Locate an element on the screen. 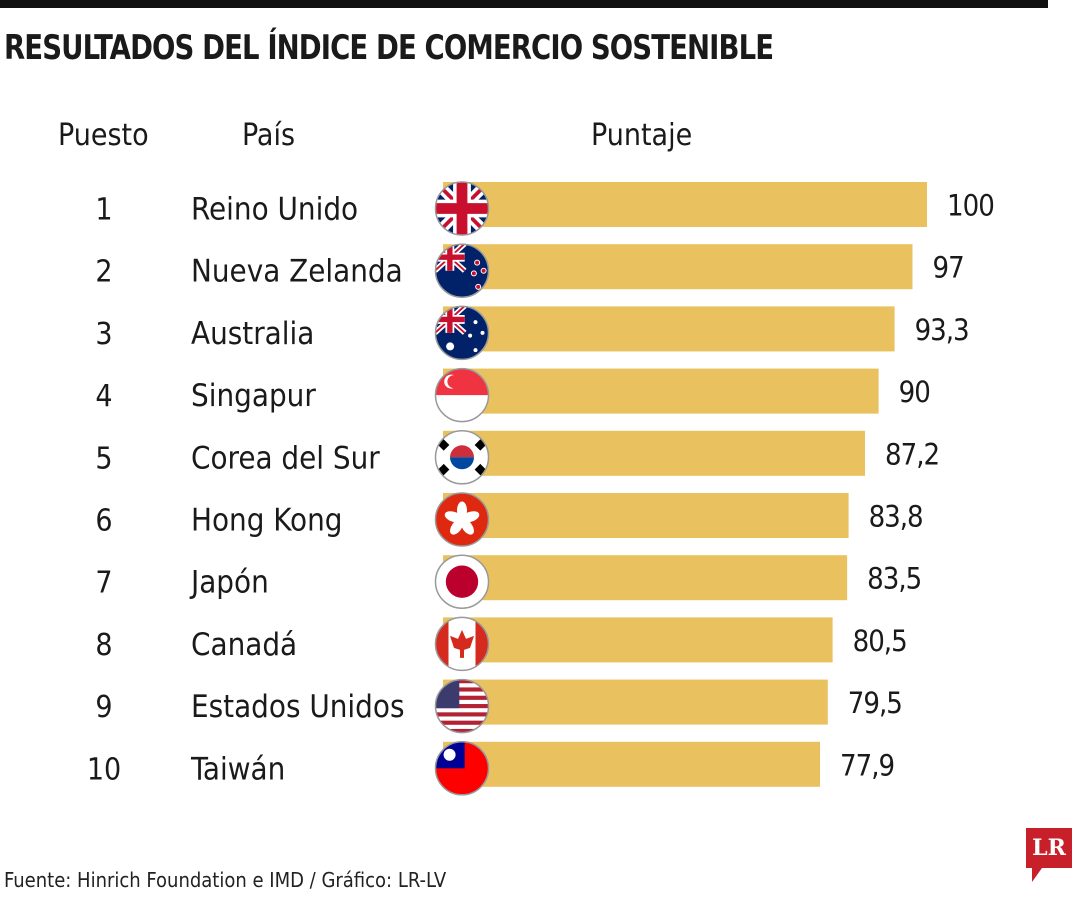 This screenshot has height=900, width=1080. value-label: 83,8 is located at coordinates (896, 517).